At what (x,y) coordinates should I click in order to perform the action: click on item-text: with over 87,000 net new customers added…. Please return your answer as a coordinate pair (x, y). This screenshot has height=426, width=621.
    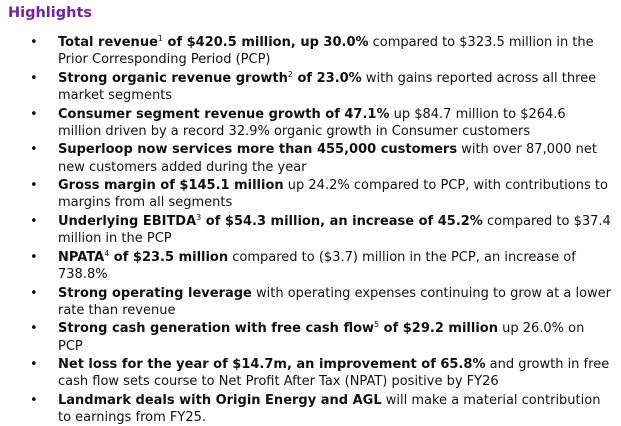
    Looking at the image, I should click on (327, 158).